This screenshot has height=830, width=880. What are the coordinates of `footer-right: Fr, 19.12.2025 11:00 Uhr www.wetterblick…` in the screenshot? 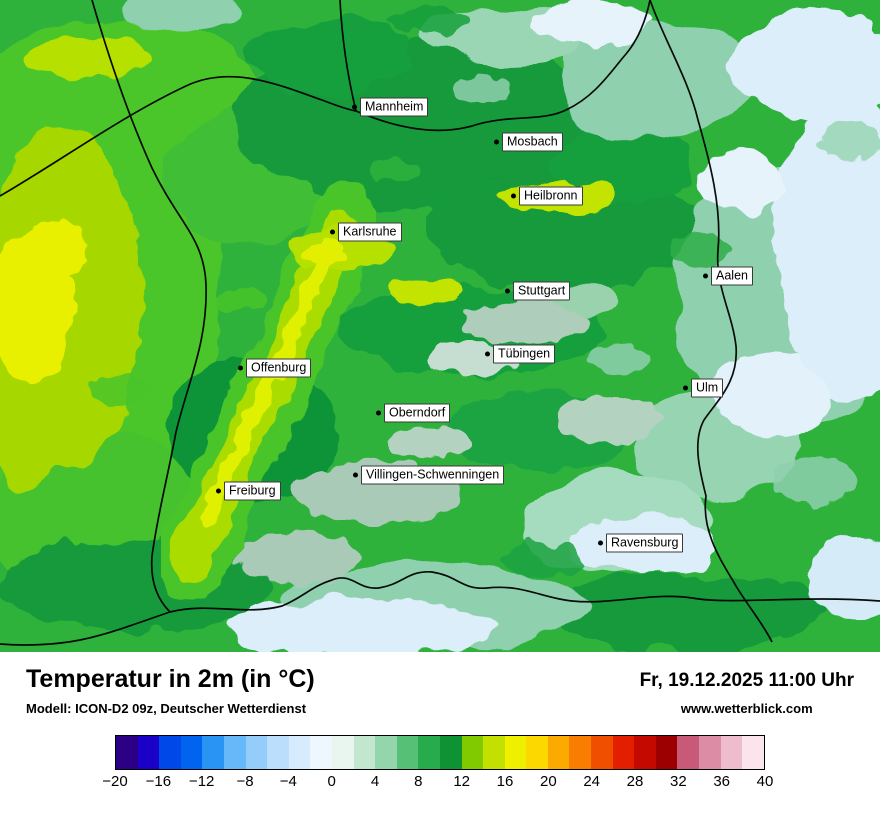 It's located at (747, 690).